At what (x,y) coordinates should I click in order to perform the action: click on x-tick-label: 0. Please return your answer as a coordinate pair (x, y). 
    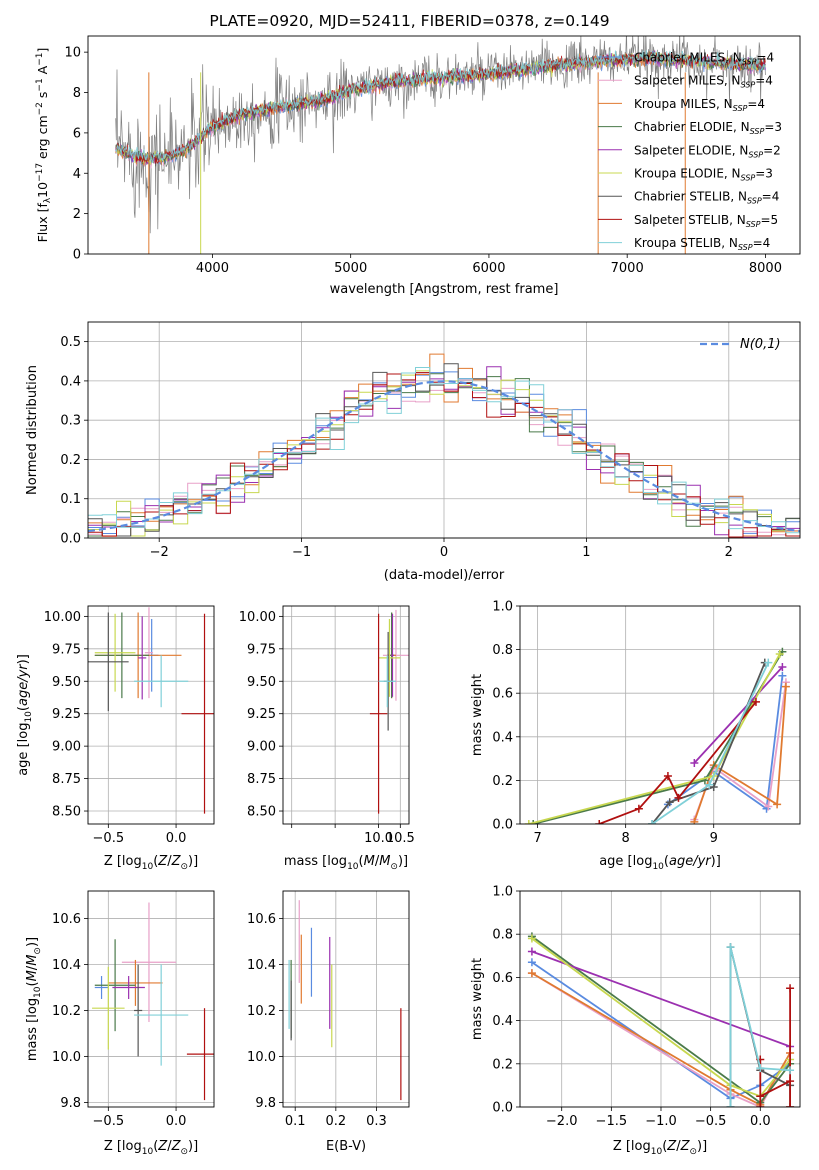
    Looking at the image, I should click on (444, 552).